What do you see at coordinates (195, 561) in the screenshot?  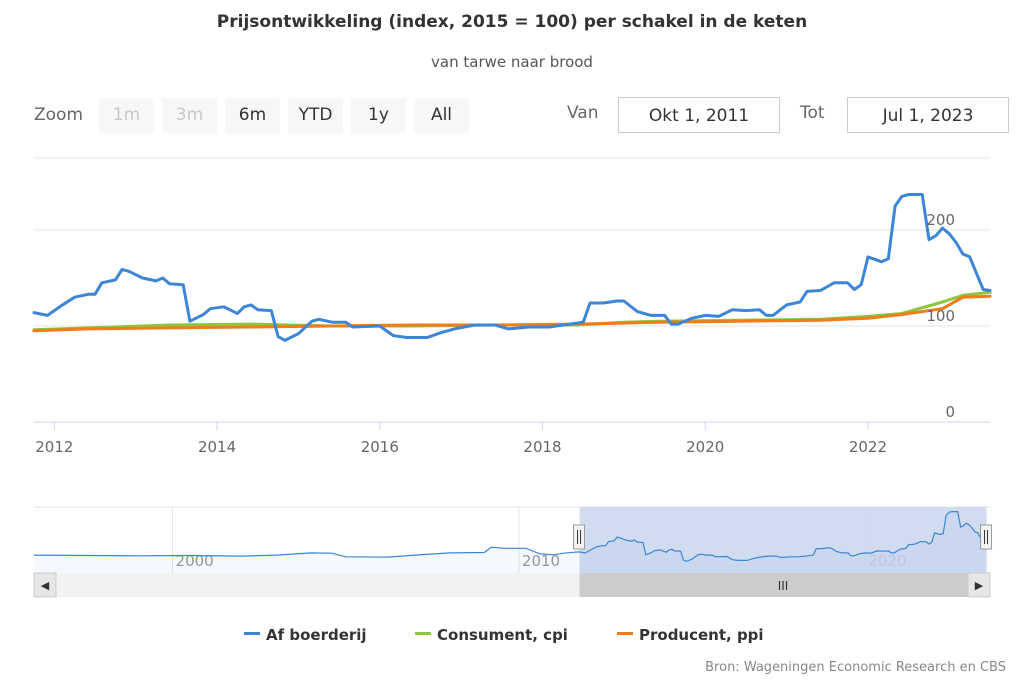 I see `navigator-year-label: 2000` at bounding box center [195, 561].